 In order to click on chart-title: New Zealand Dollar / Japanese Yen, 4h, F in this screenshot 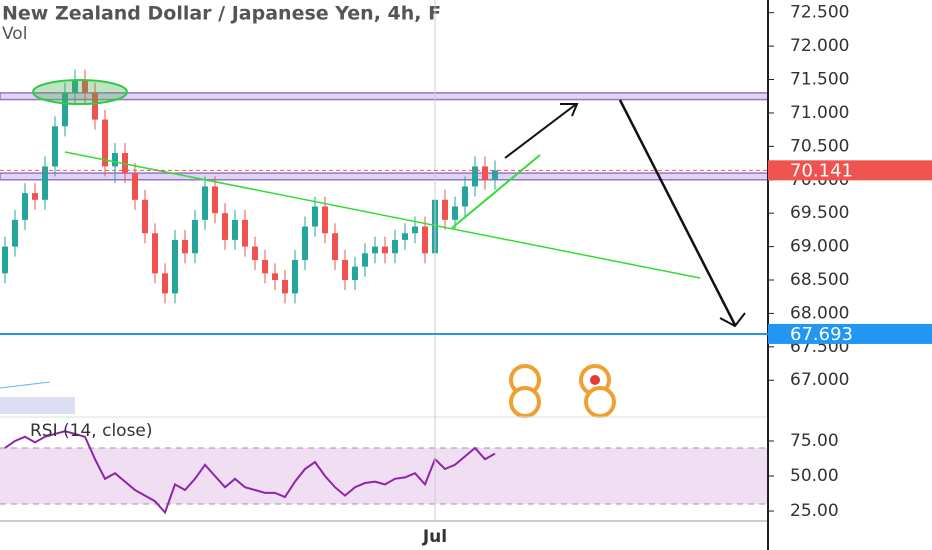, I will do `click(221, 14)`.